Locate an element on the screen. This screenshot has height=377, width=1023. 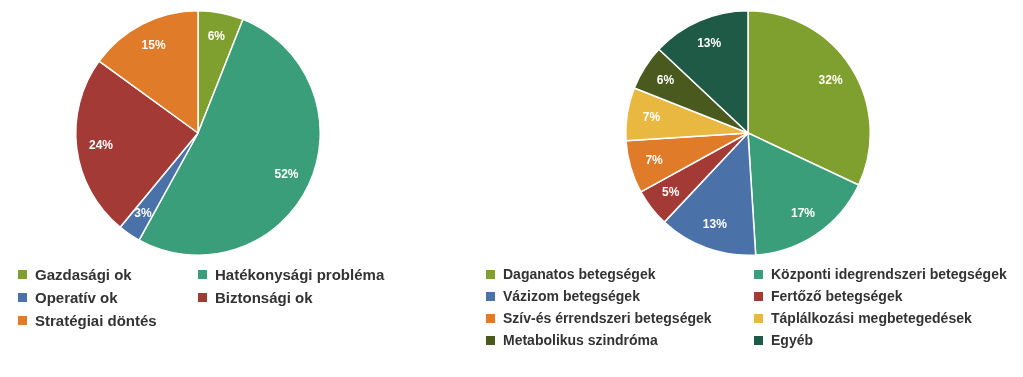
legend-label: Táplálkozási megbetegedések is located at coordinates (871, 318).